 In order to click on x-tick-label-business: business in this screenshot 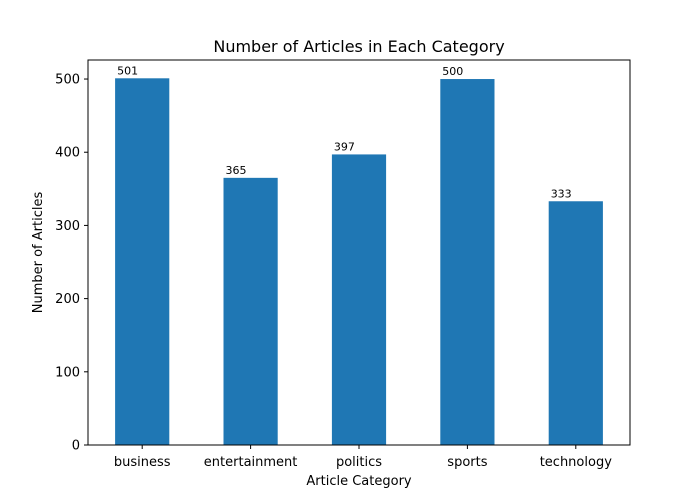, I will do `click(142, 462)`.